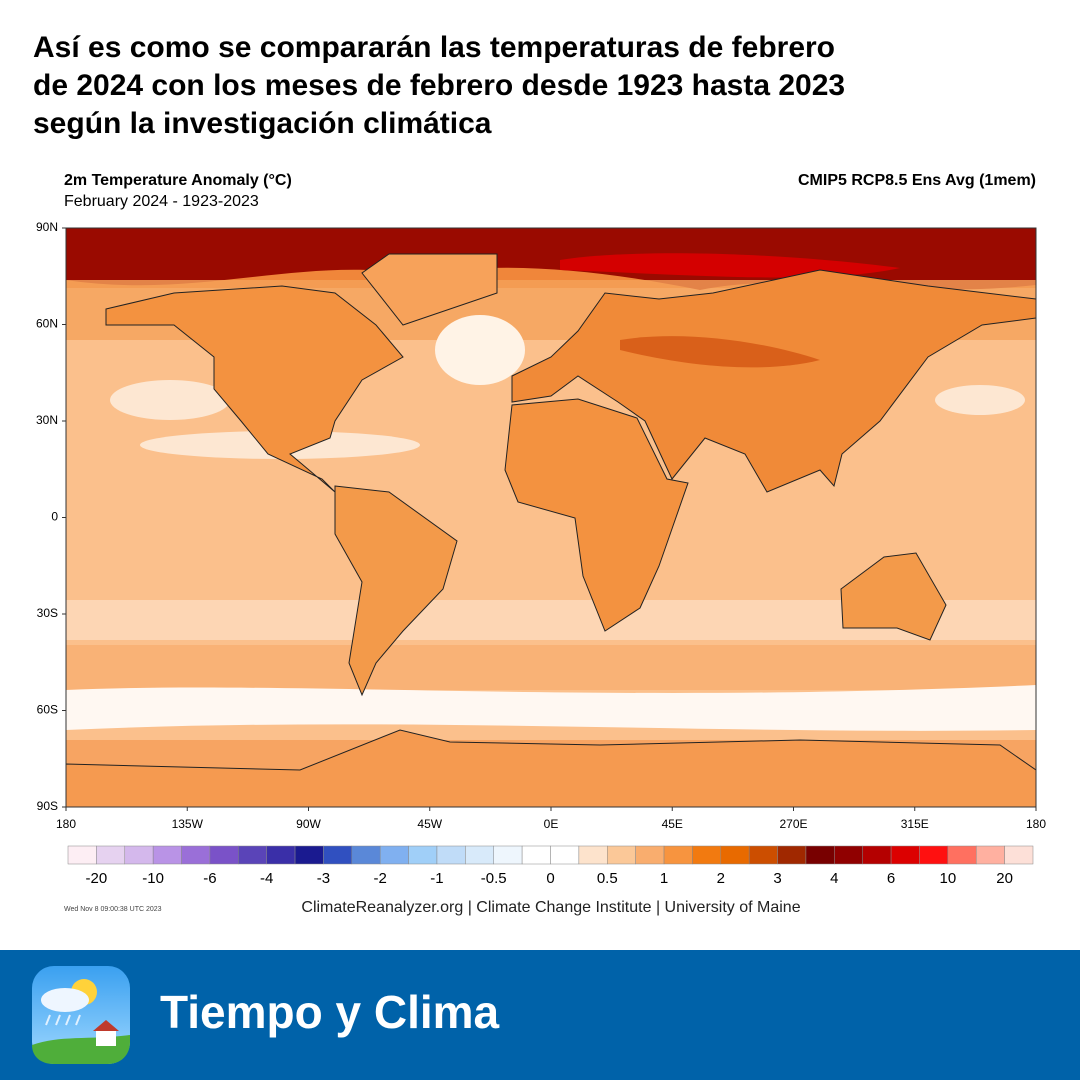  I want to click on colorbar-label: 20, so click(1004, 878).